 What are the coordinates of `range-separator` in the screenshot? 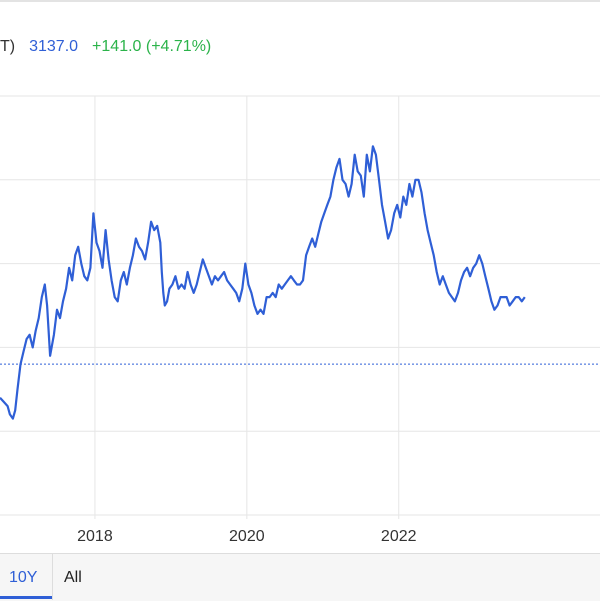 It's located at (52, 577).